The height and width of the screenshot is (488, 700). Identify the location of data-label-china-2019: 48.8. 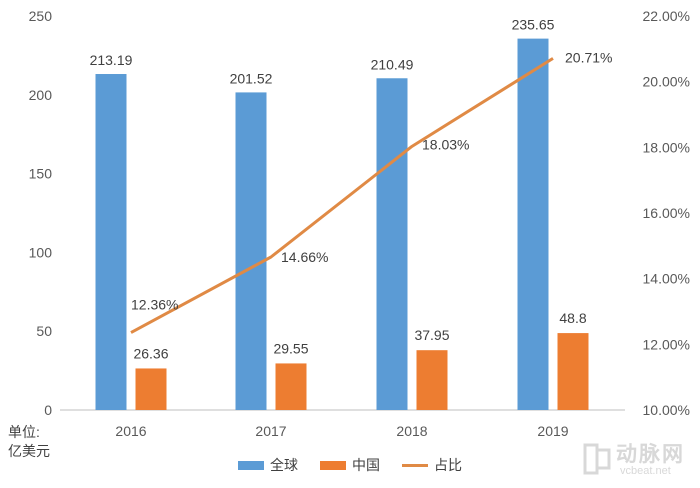
(572, 318).